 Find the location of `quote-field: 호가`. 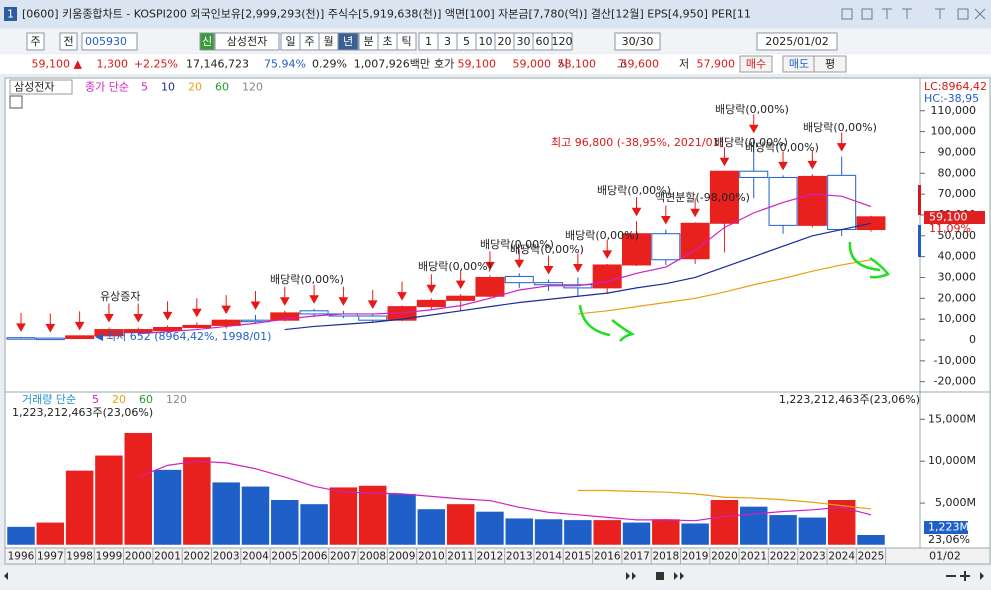

quote-field: 호가 is located at coordinates (444, 64).